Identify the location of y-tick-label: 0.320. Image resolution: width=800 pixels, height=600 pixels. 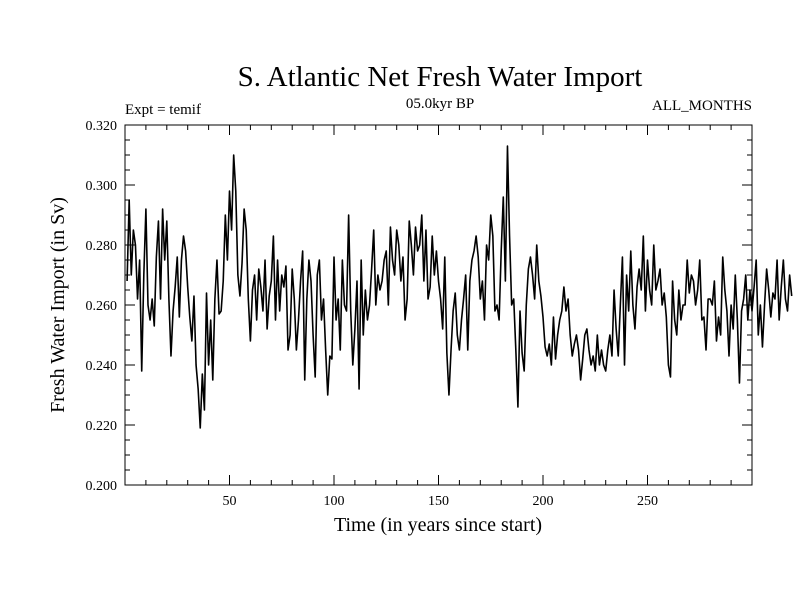
(102, 126).